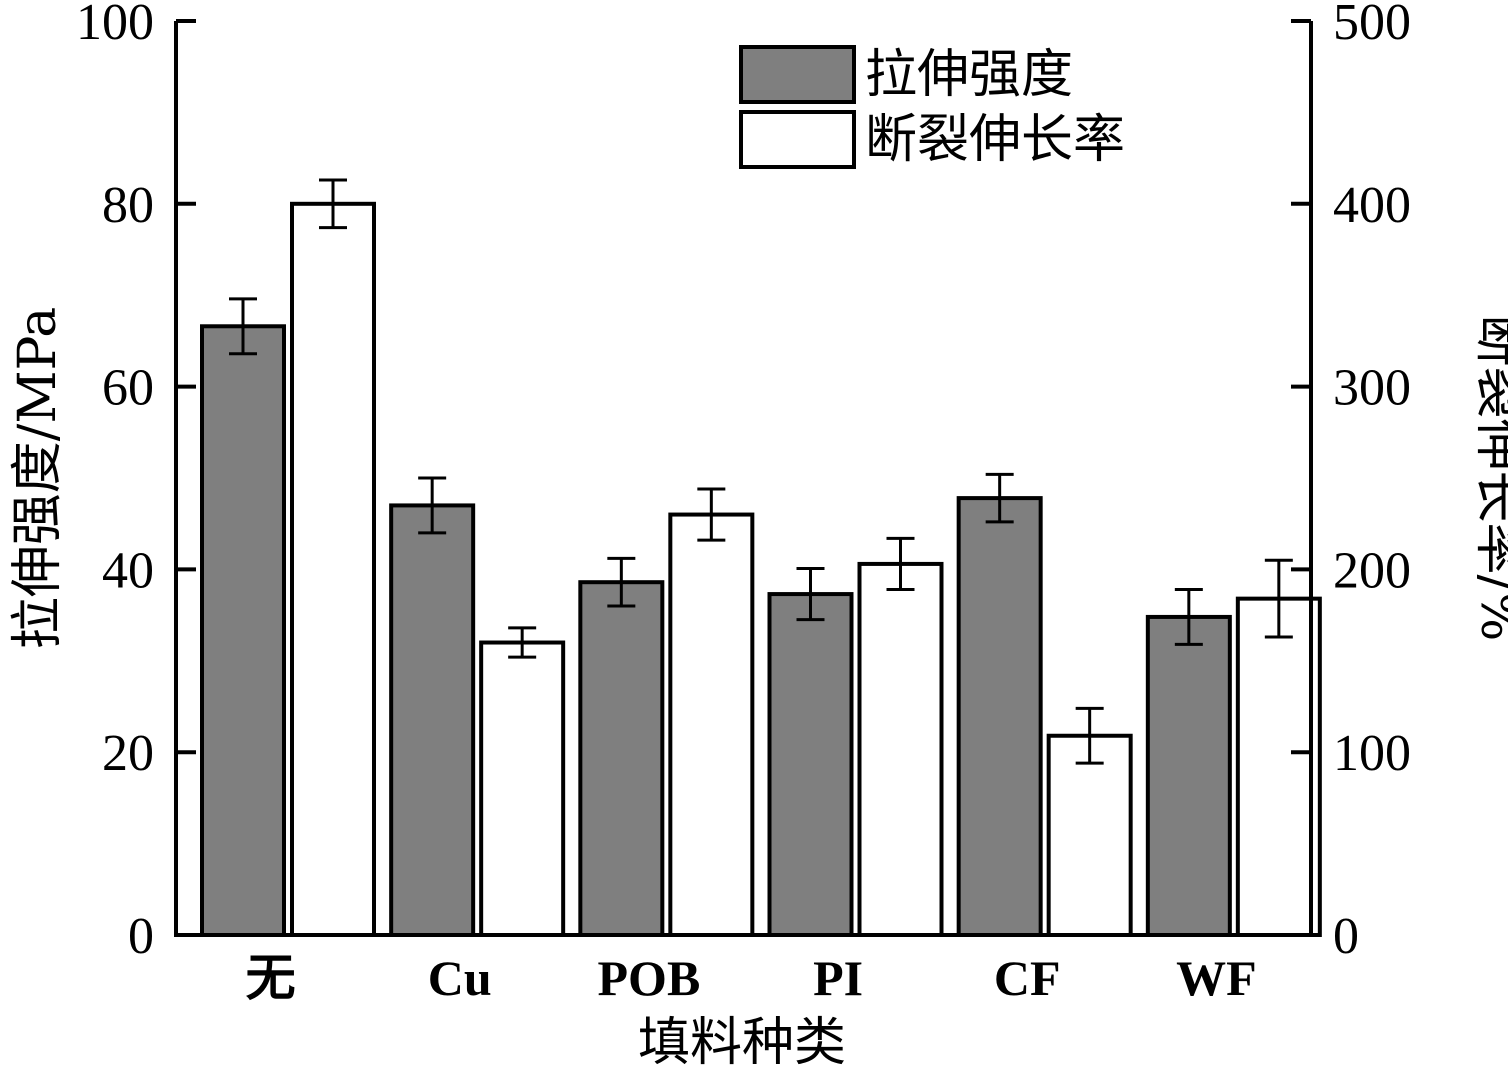 This screenshot has width=1508, height=1067. Describe the element at coordinates (141, 936) in the screenshot. I see `y-left-tick-label-0: 0` at that location.